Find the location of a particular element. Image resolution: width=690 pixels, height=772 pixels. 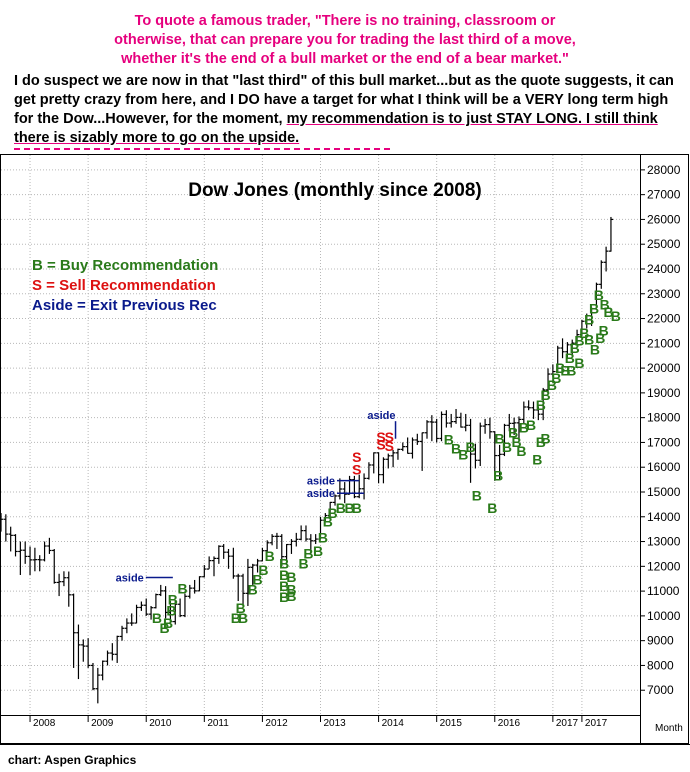

y-tick-label: 23000 is located at coordinates (664, 294).